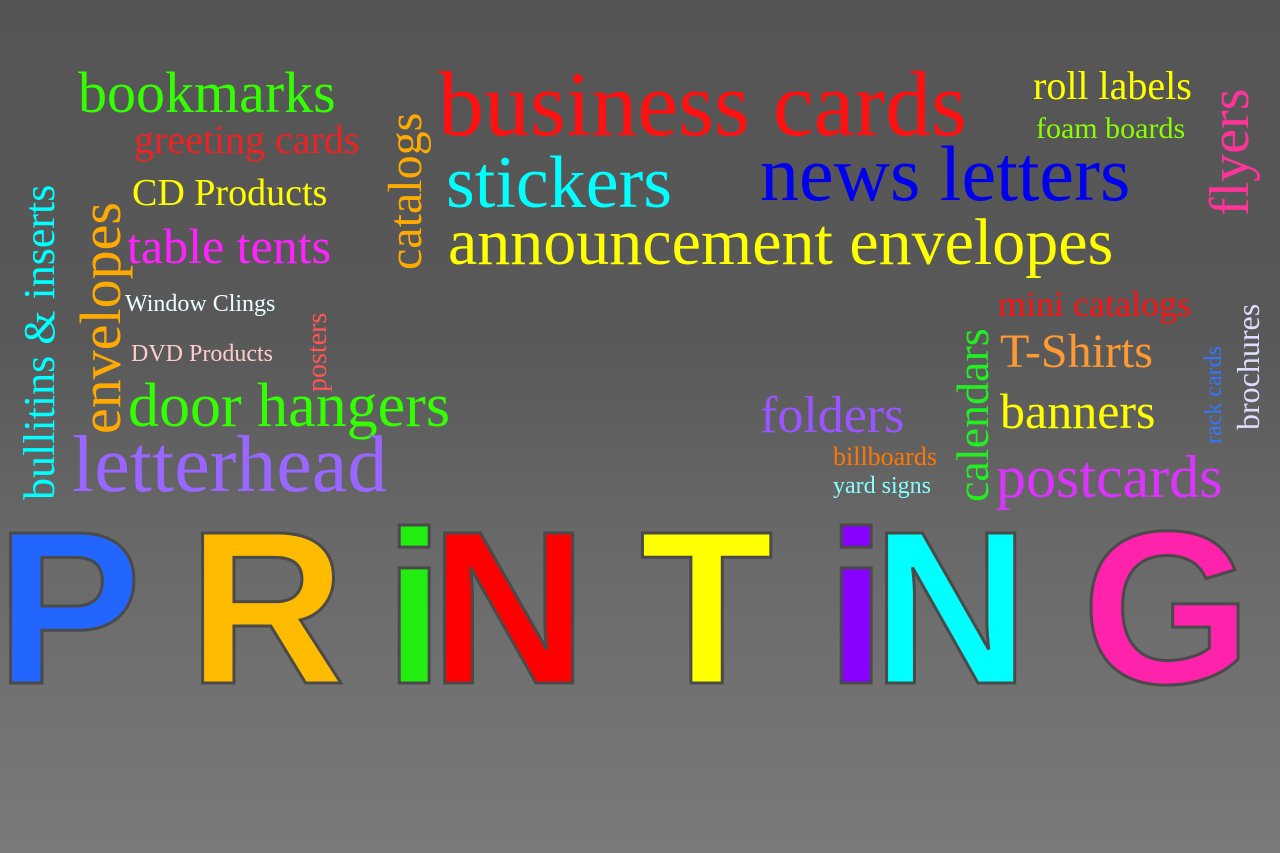 The width and height of the screenshot is (1280, 853). I want to click on word-rack-cards: rack cards, so click(1214, 395).